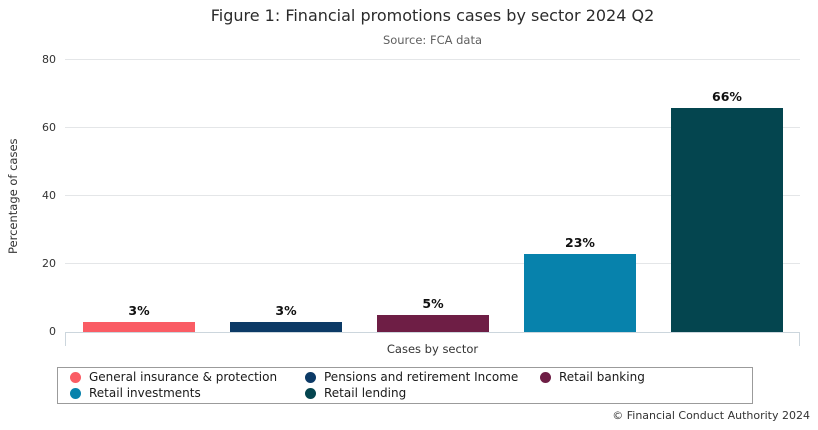 Image resolution: width=818 pixels, height=430 pixels. What do you see at coordinates (432, 349) in the screenshot?
I see `x-axis-title: Cases by sector` at bounding box center [432, 349].